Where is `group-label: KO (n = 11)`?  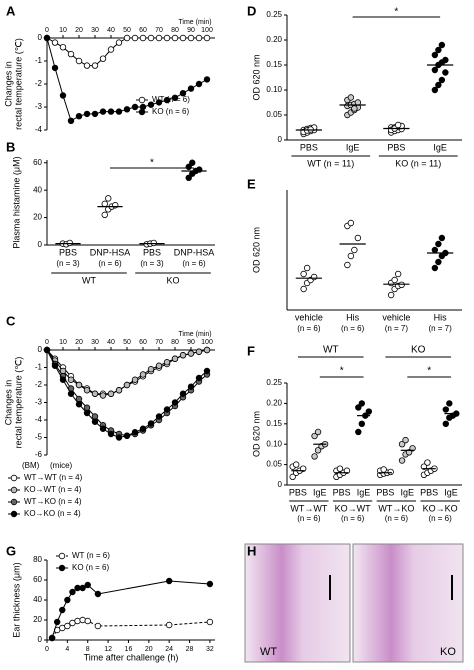
group-label: KO (n = 11) is located at coordinates (418, 163).